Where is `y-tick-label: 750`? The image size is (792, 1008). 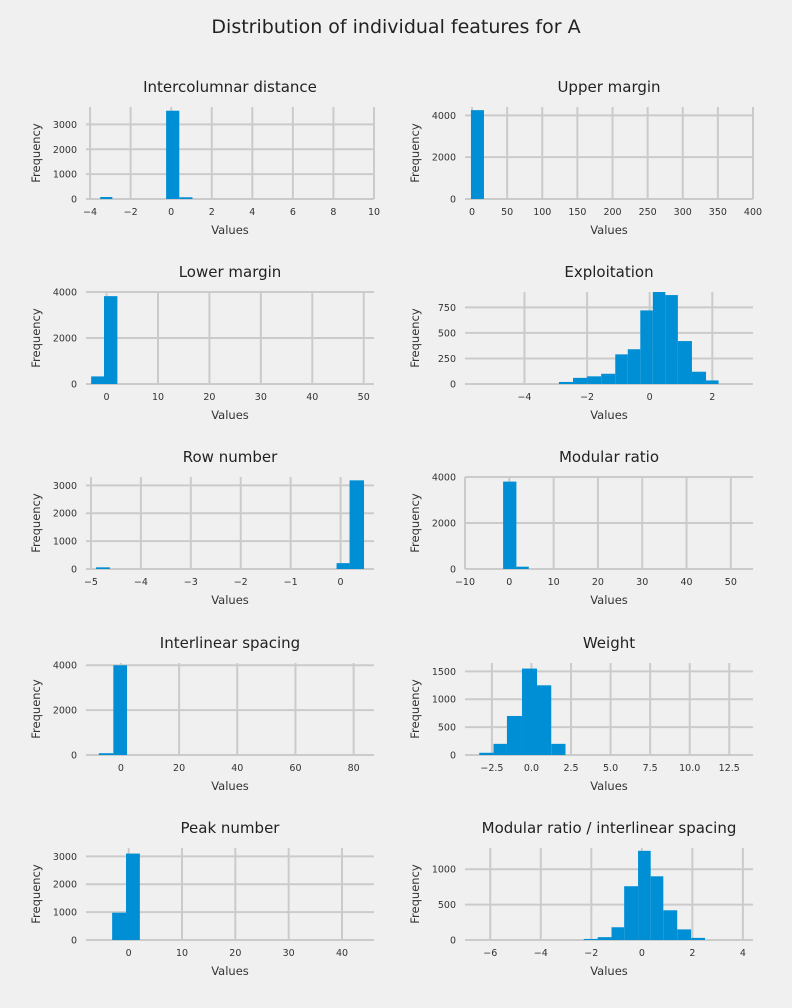
y-tick-label: 750 is located at coordinates (447, 308).